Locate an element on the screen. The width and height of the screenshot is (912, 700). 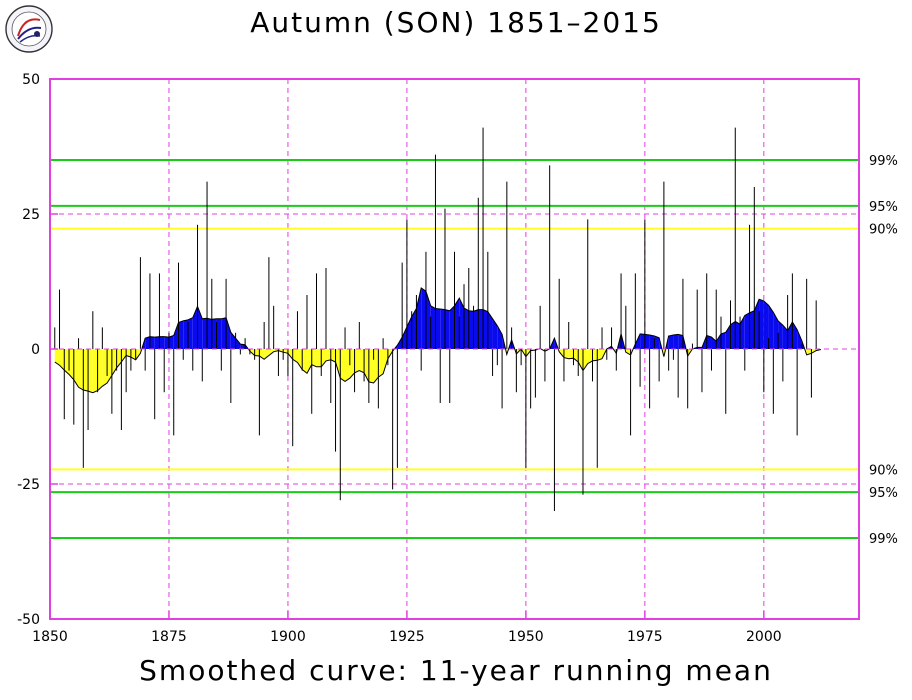
chart-caption: Smoothed curve: 11-year running mean is located at coordinates (456, 670).